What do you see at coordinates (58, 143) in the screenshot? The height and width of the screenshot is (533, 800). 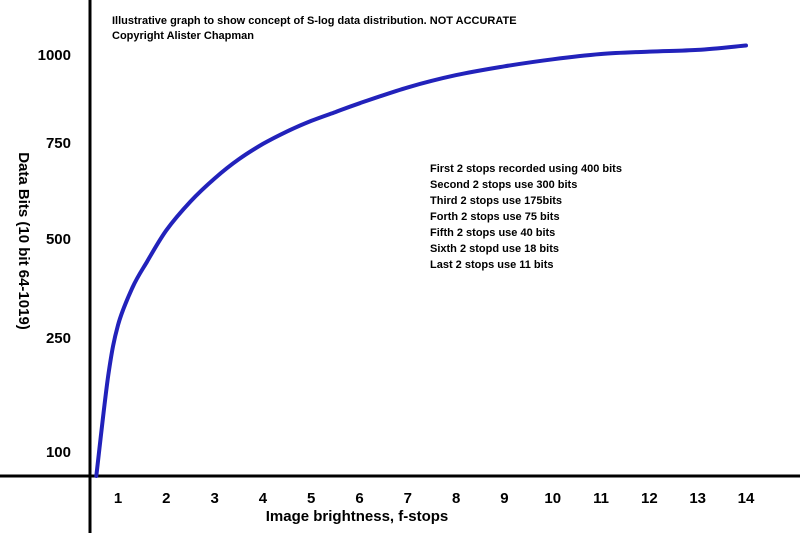 I see `y-tick-label: 750` at bounding box center [58, 143].